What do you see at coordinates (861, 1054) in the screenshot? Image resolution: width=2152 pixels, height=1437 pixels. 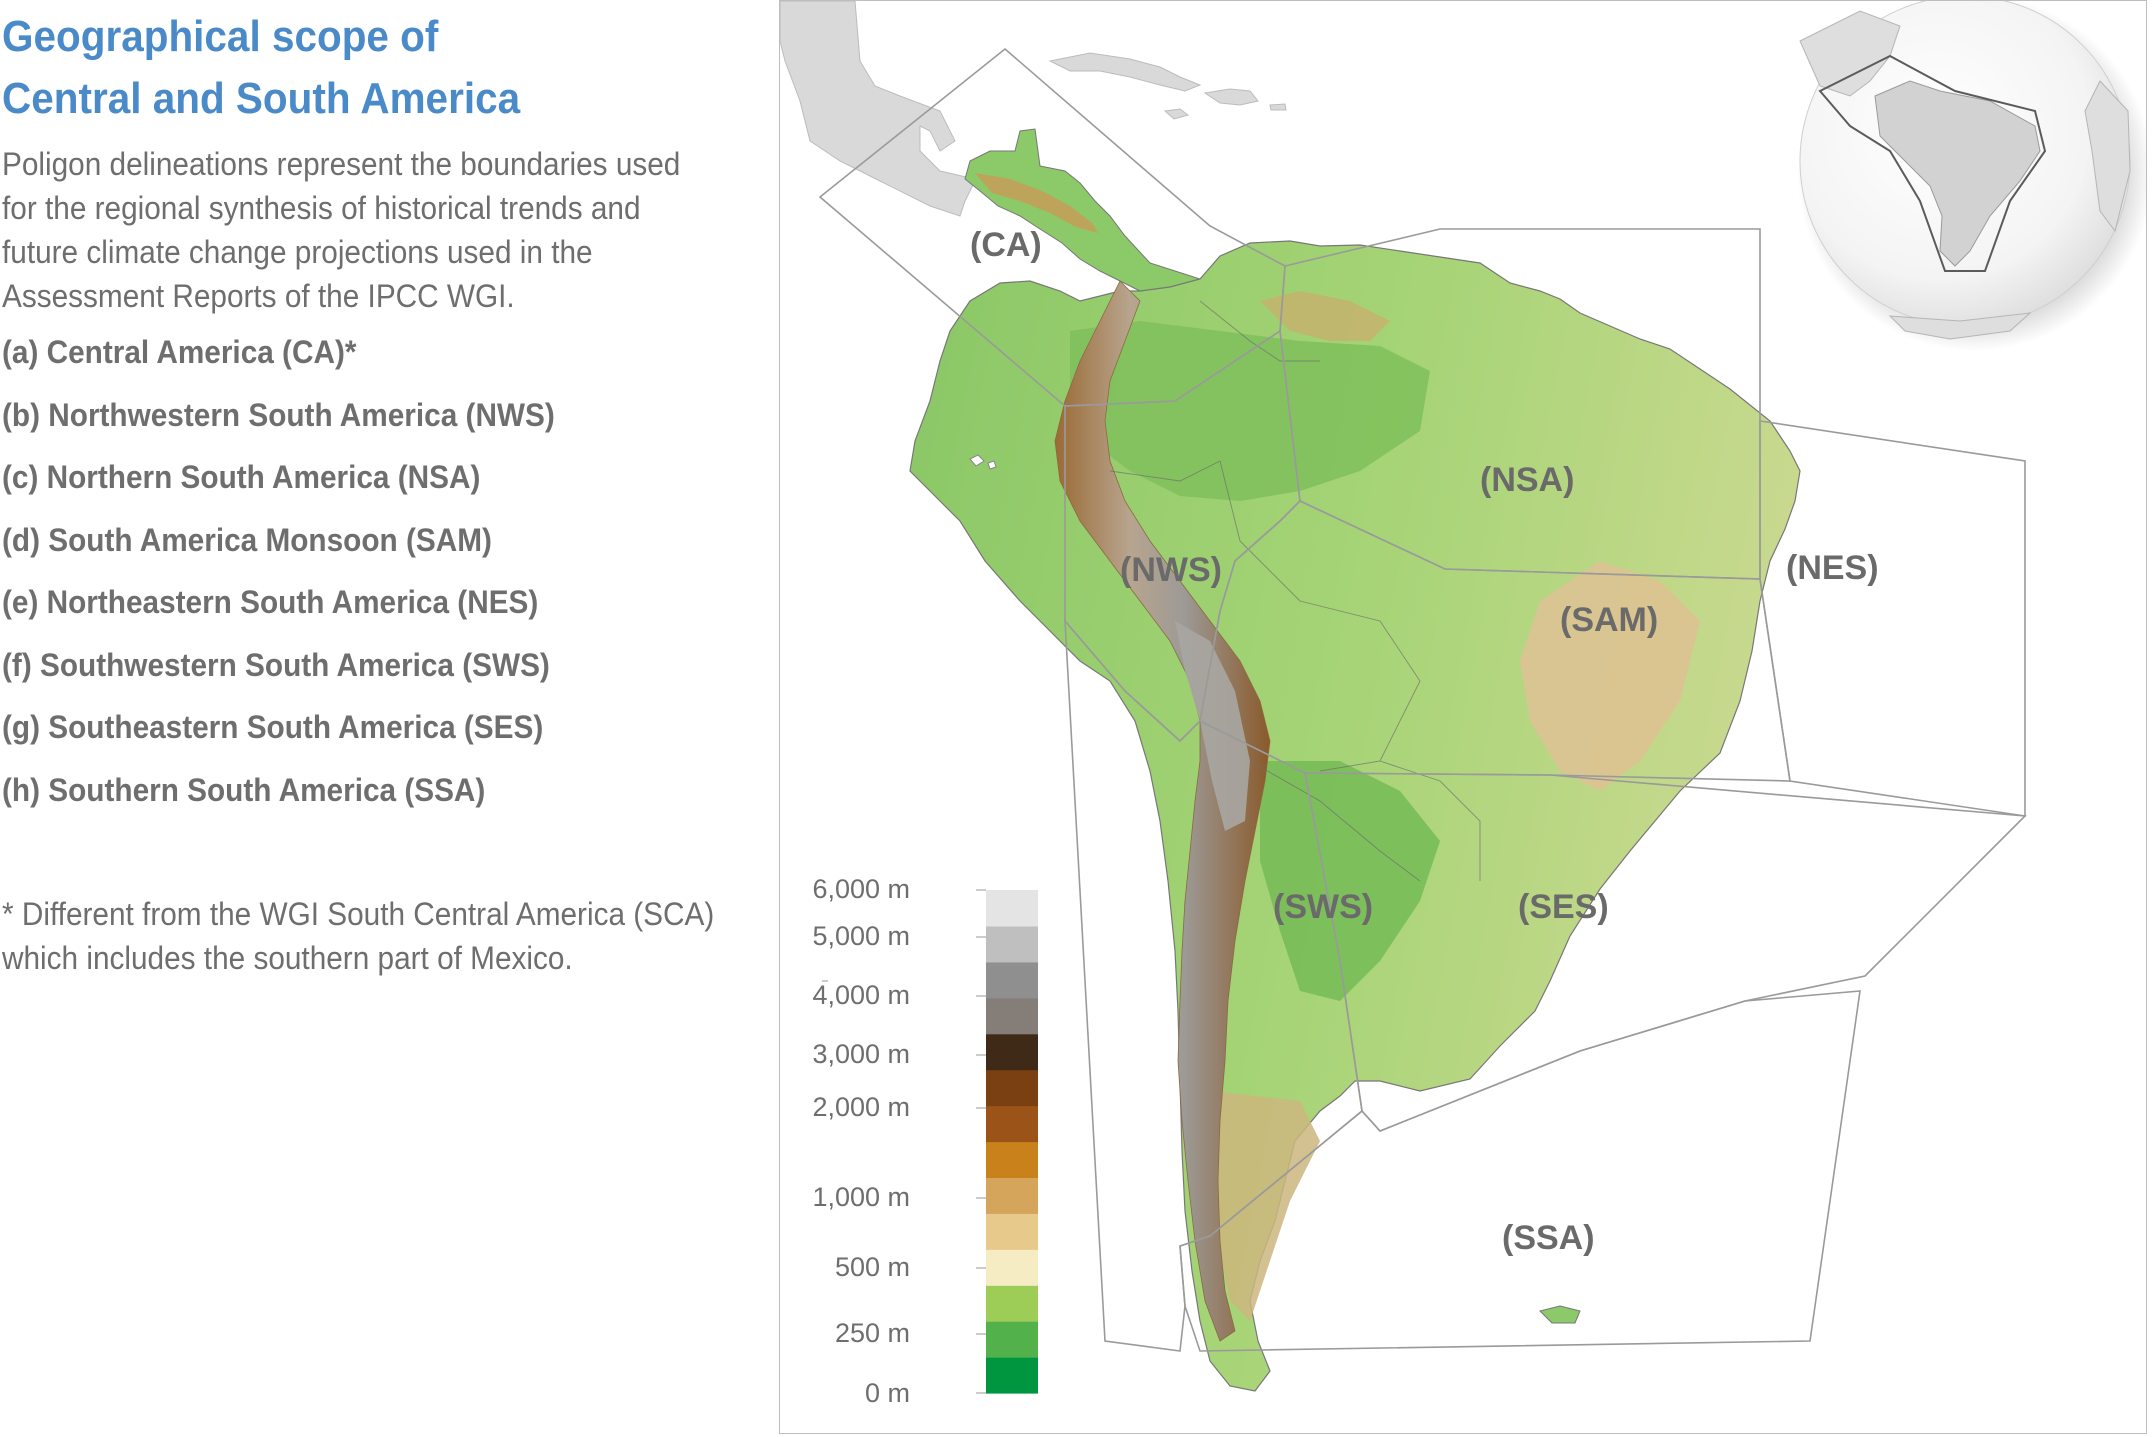 I see `legend-label-3000: 3,000 m` at bounding box center [861, 1054].